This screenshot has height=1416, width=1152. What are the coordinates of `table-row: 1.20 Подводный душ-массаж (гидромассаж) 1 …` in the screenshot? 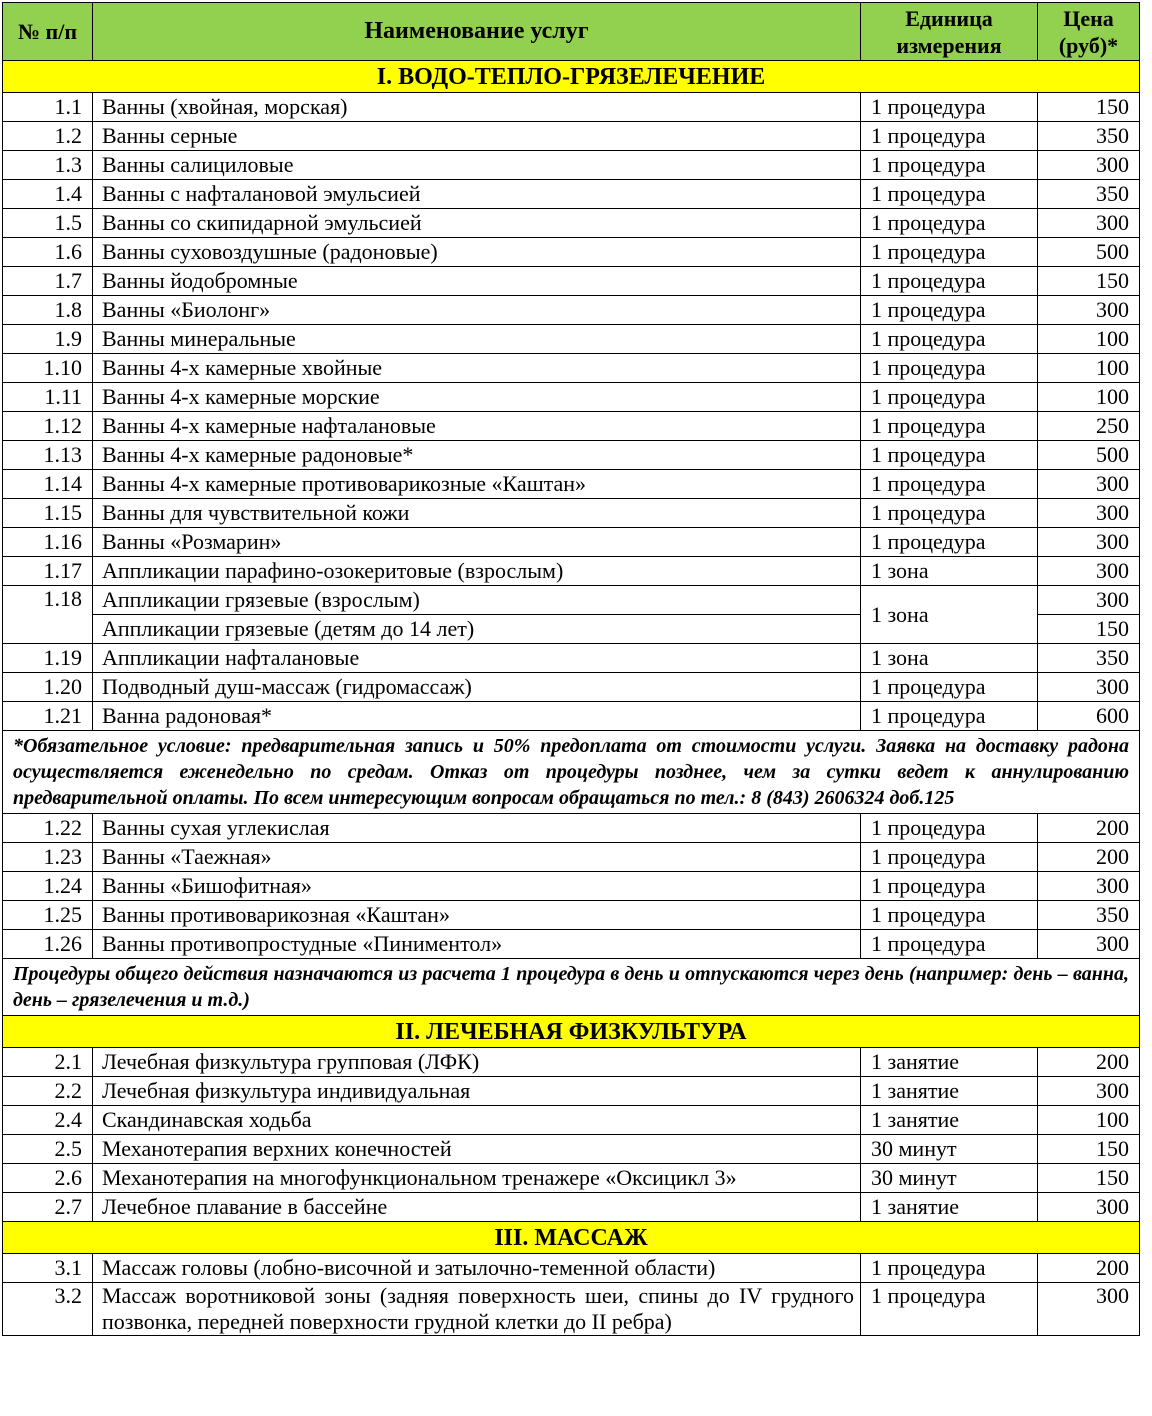 It's located at (571, 687).